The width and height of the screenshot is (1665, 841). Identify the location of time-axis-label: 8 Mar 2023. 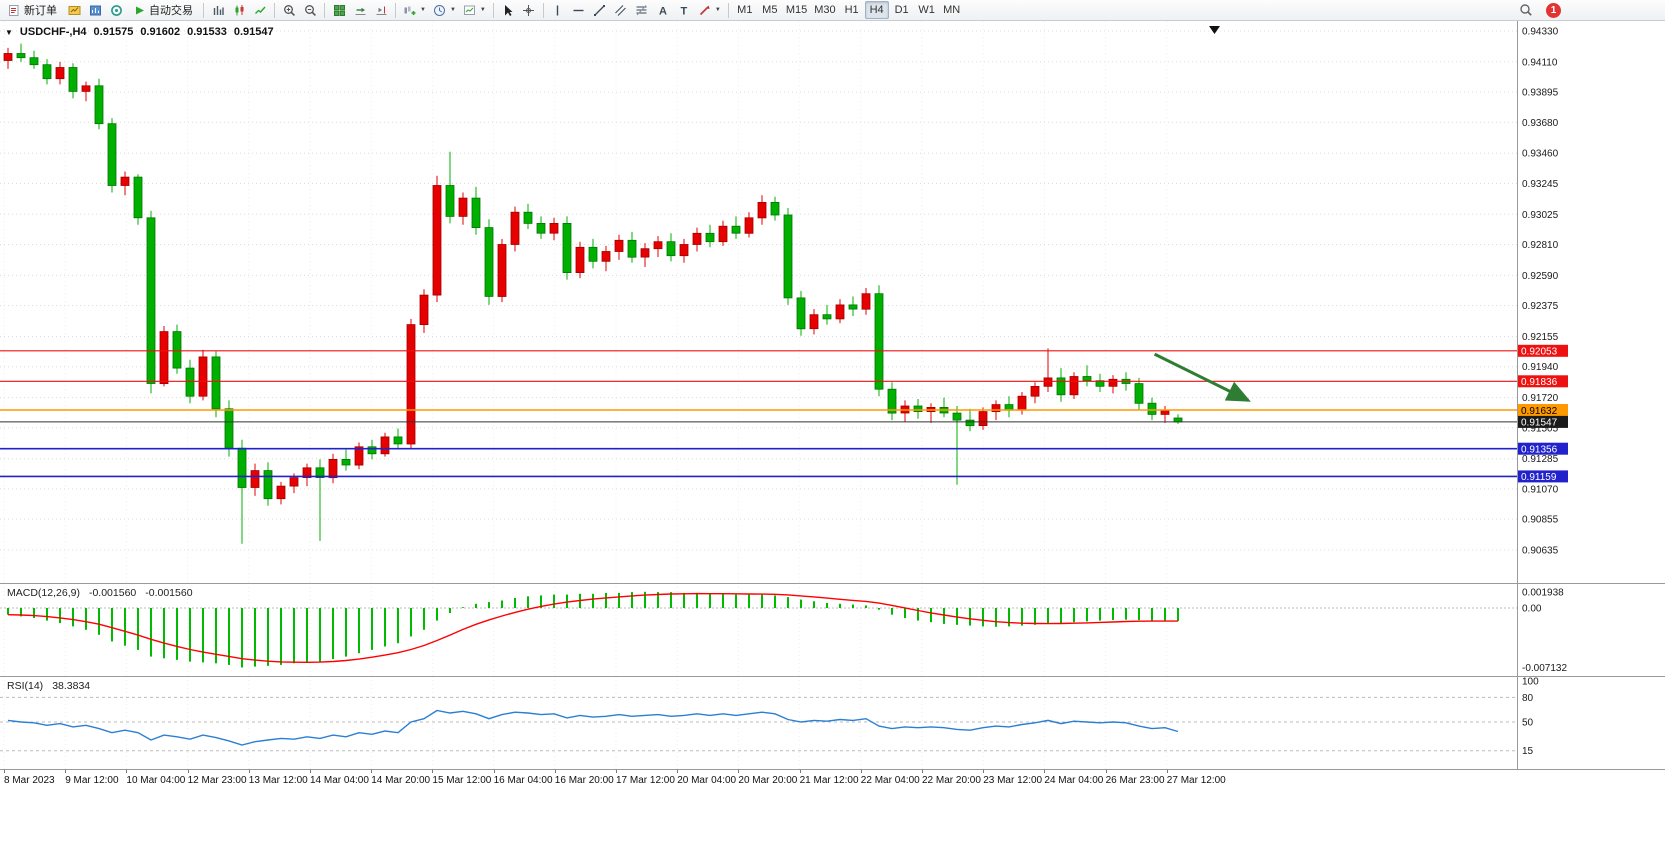
(29, 780).